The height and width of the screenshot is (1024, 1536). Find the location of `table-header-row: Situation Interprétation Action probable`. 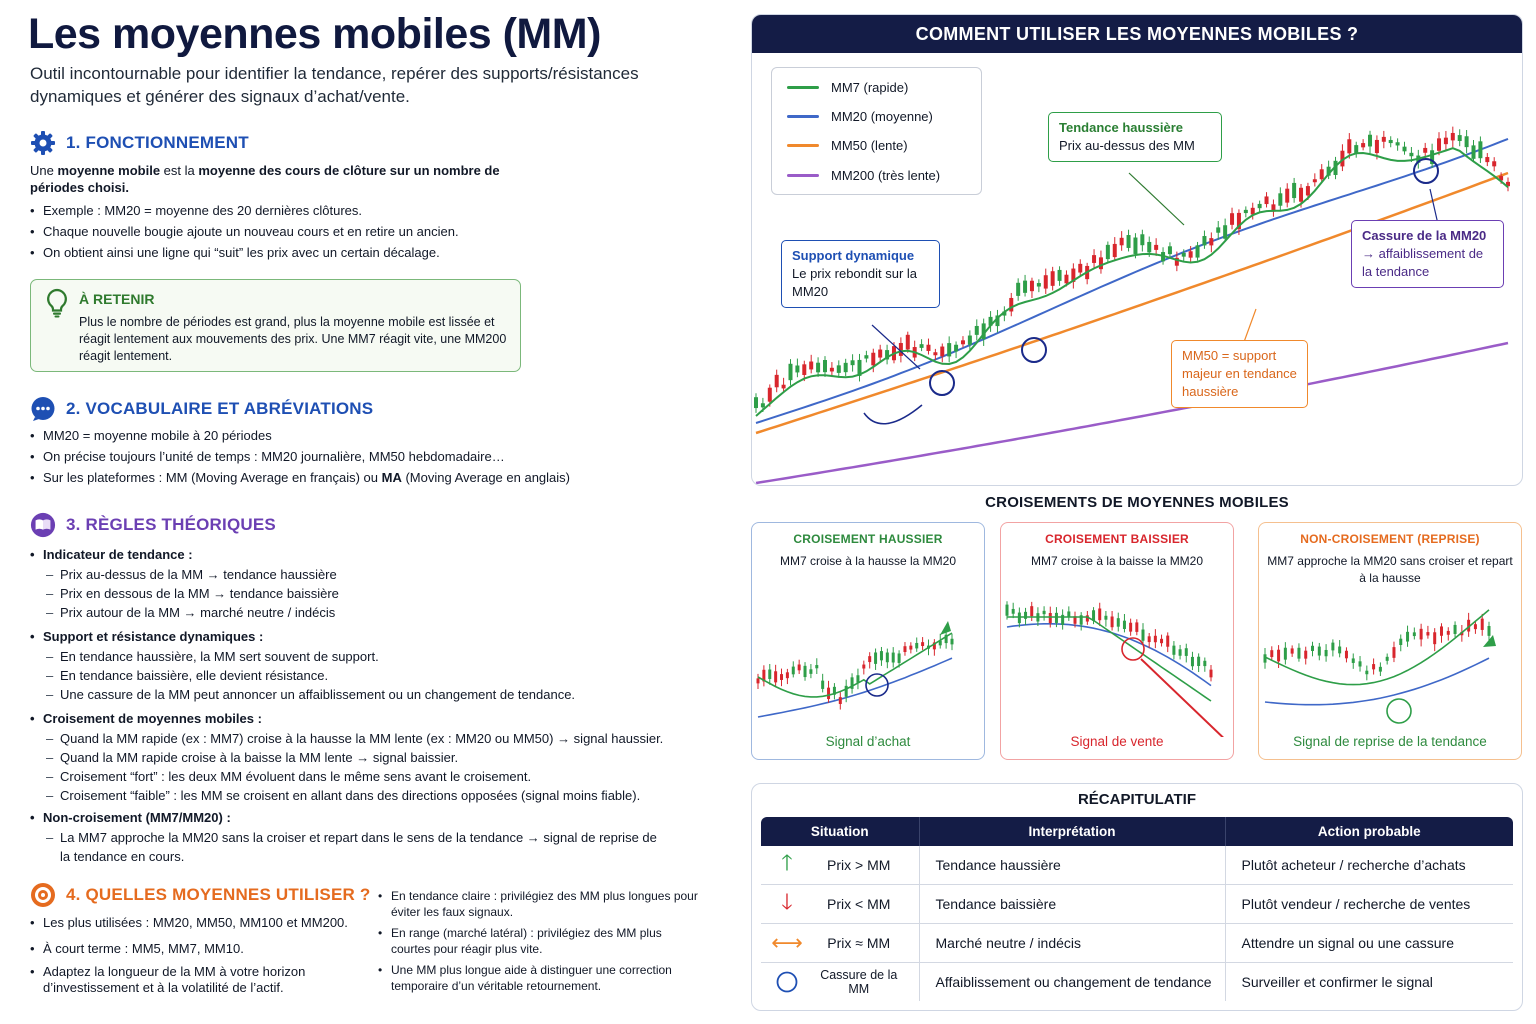

table-header-row: Situation Interprétation Action probable is located at coordinates (1137, 831).